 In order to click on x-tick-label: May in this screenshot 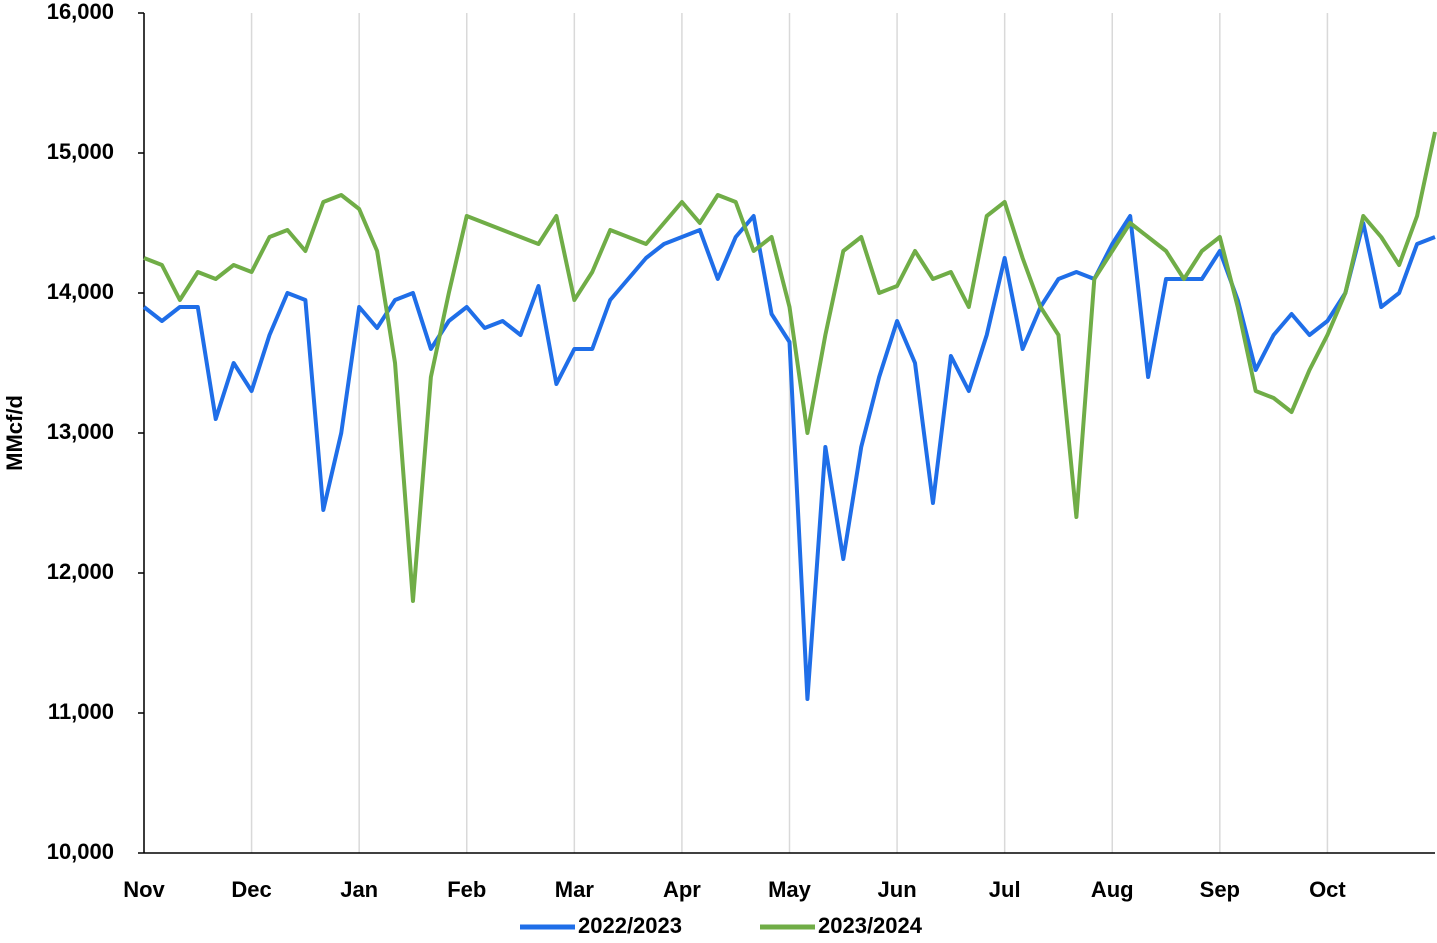, I will do `click(790, 889)`.